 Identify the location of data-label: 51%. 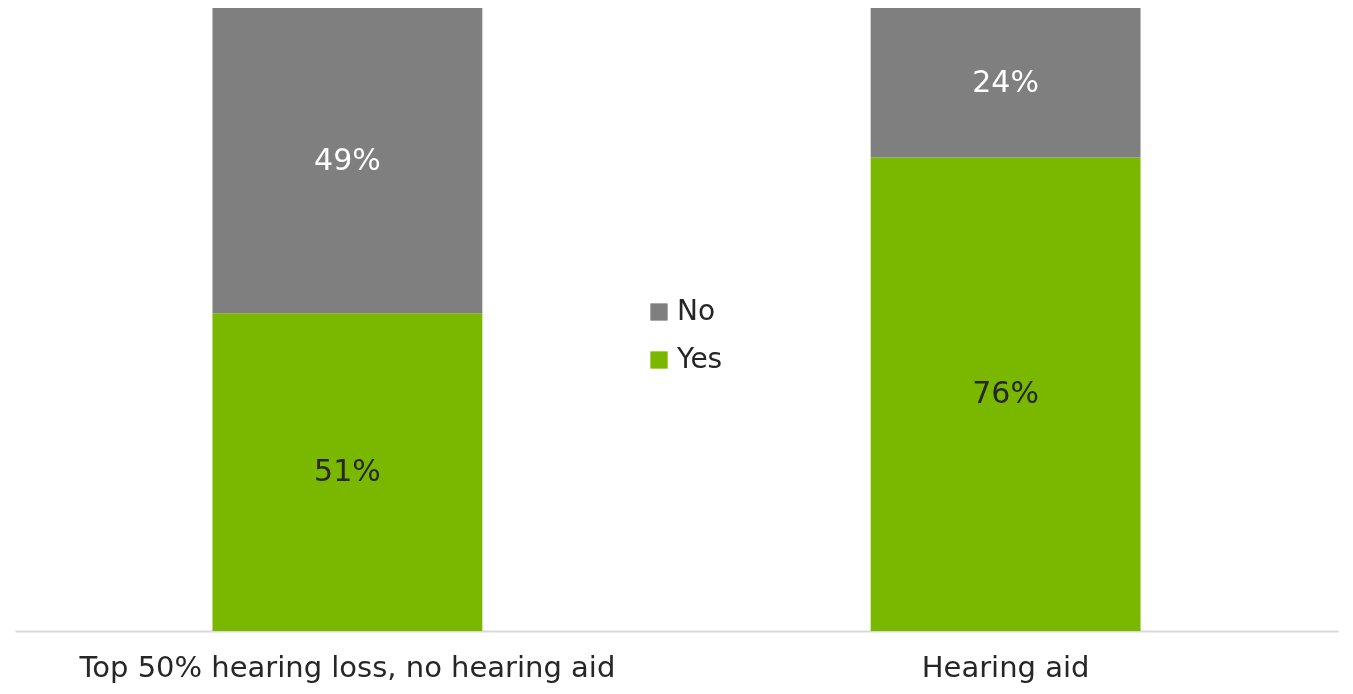
(347, 471).